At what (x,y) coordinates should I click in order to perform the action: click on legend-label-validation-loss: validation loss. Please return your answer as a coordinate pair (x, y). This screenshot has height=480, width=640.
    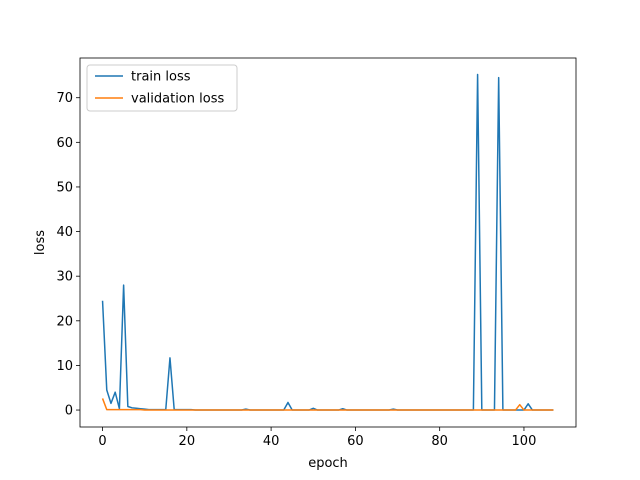
    Looking at the image, I should click on (177, 99).